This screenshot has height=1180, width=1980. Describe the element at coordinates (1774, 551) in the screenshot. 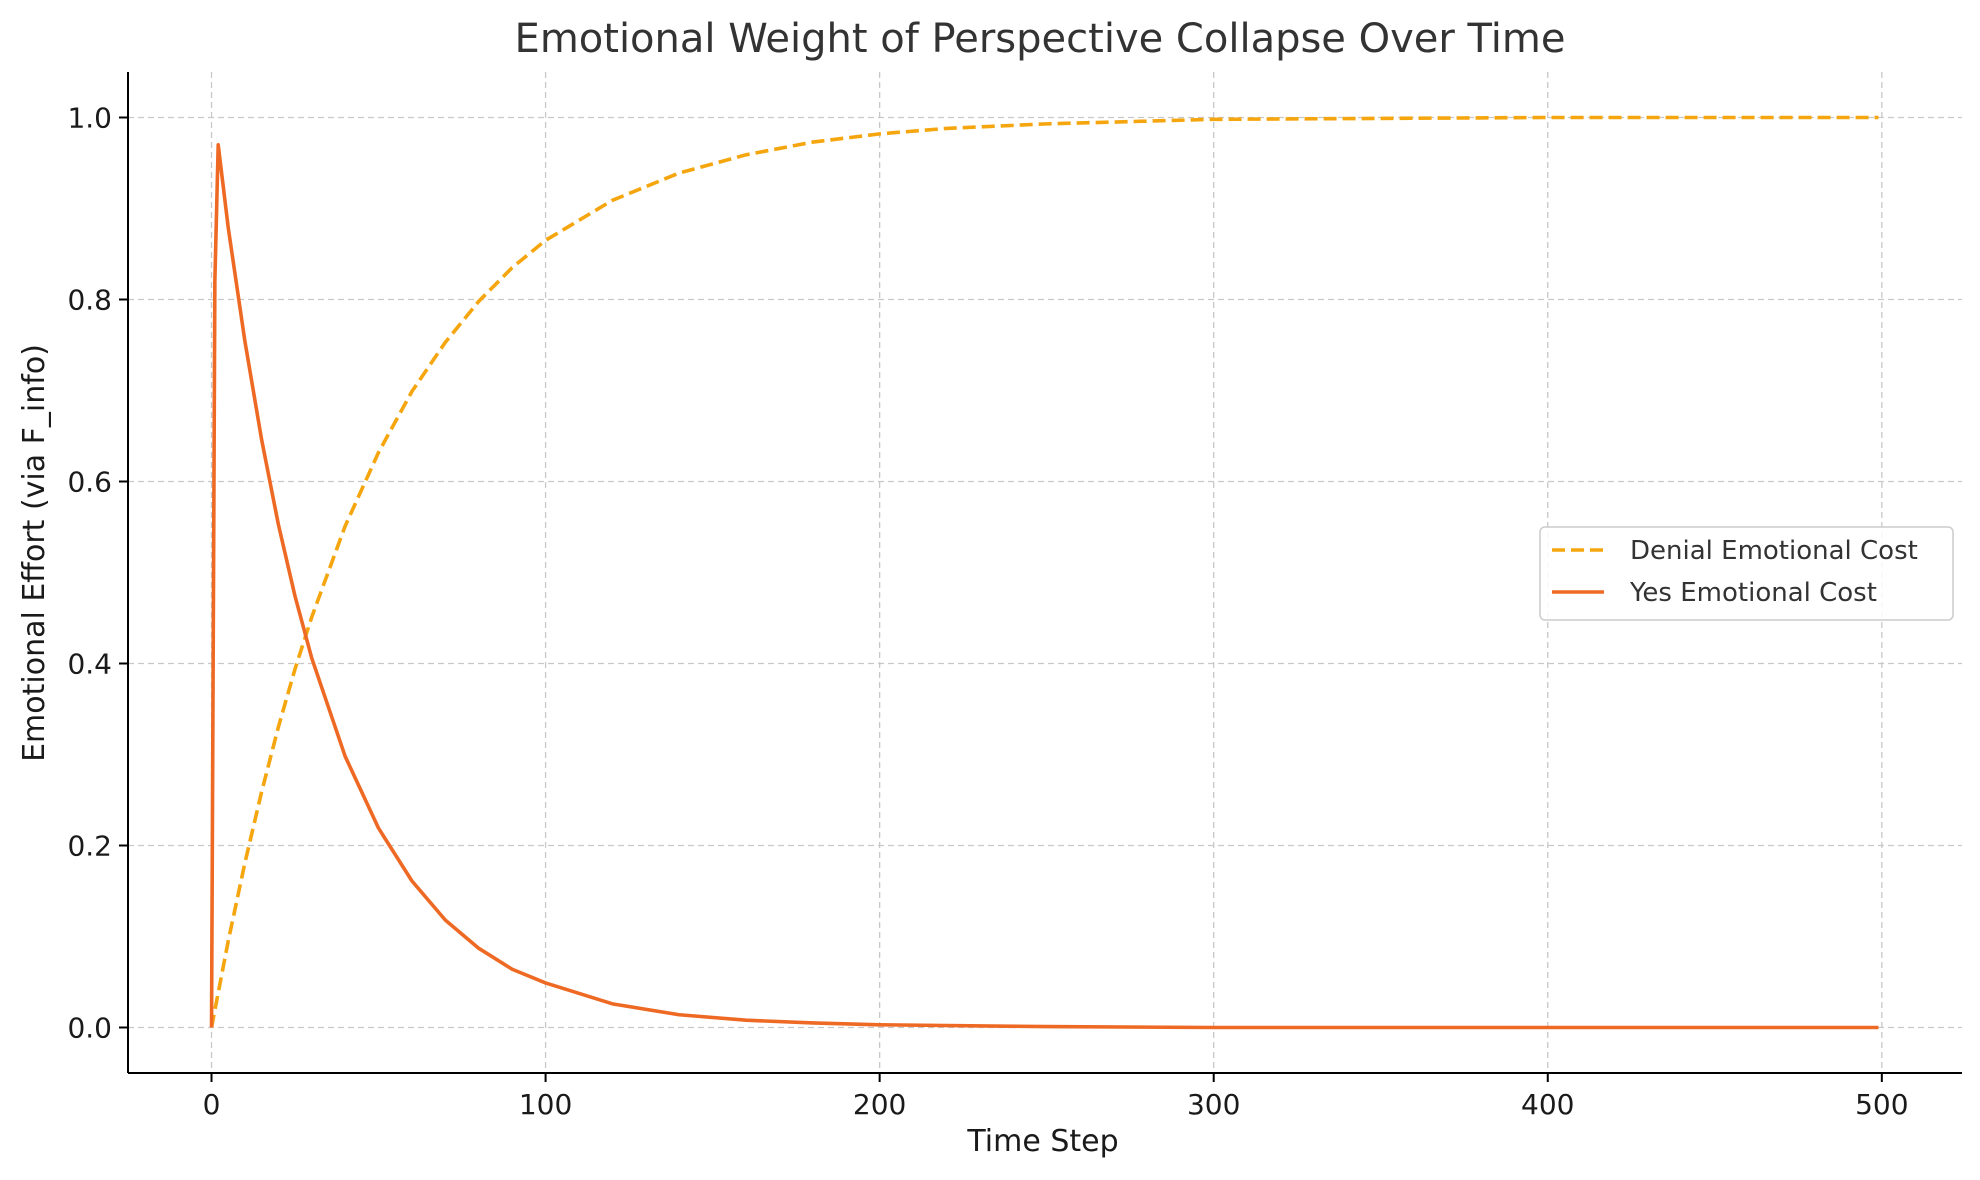

I see `legend-label: Denial Emotional Cost` at that location.